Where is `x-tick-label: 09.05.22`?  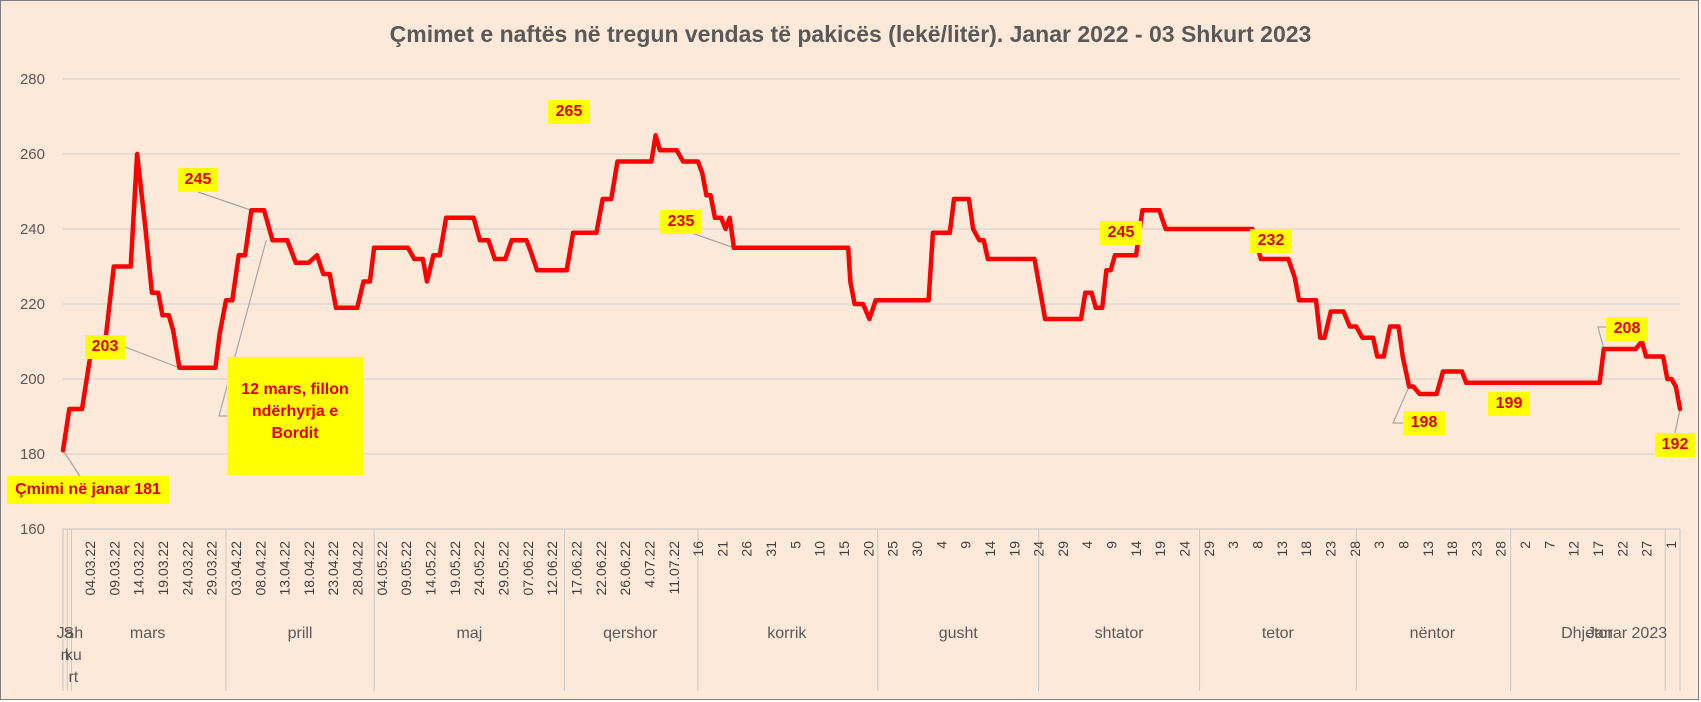
x-tick-label: 09.05.22 is located at coordinates (406, 568).